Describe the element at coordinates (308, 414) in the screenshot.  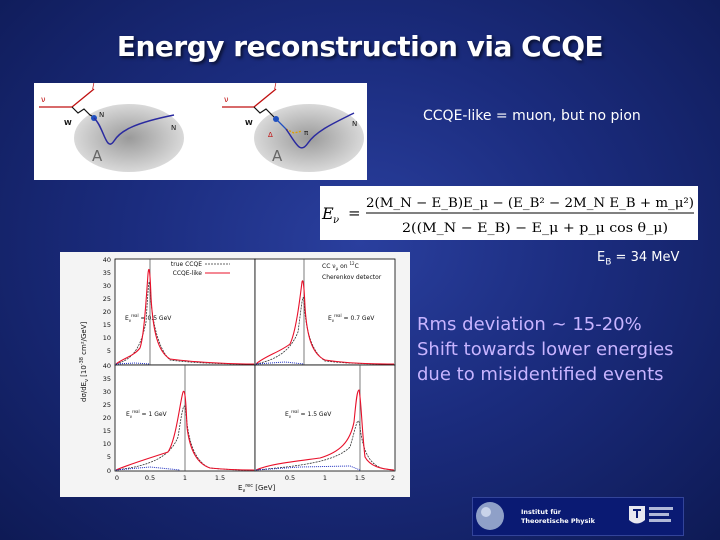
I see `panel-label-3: Eνreal = 1.5 GeV` at that location.